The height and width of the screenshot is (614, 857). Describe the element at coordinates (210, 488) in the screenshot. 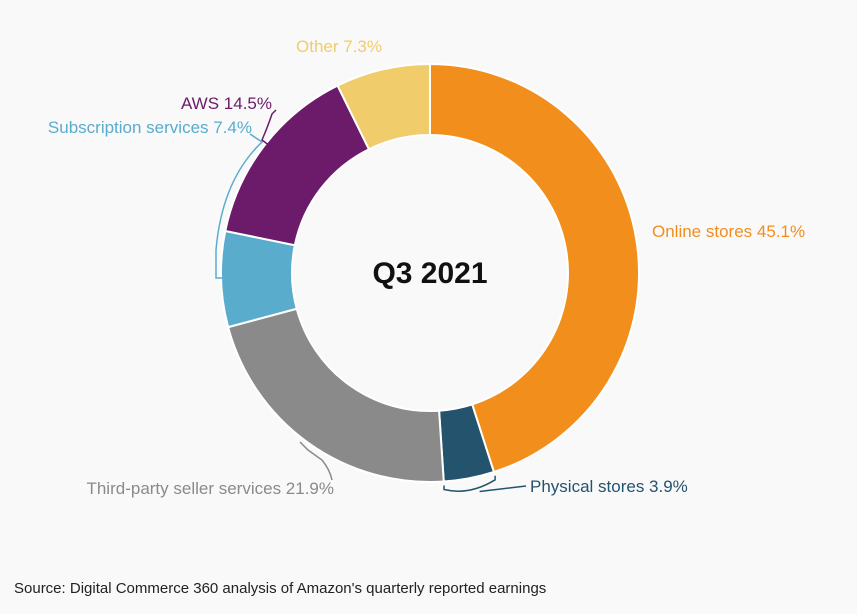

I see `slice-label-third-party-seller-services: Third-party seller services 21.9%` at that location.